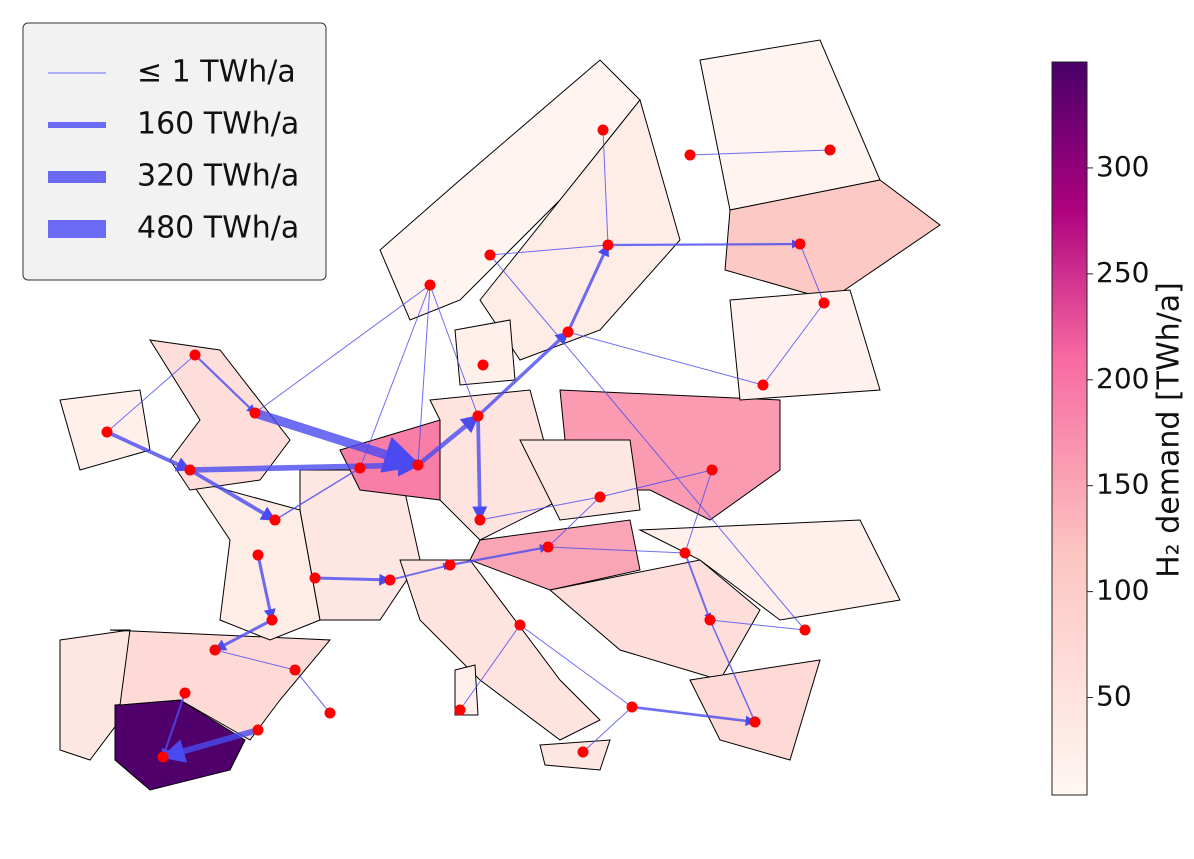  What do you see at coordinates (1118, 431) in the screenshot?
I see `colorbar-axis: 50 100 150 200 250 300` at bounding box center [1118, 431].